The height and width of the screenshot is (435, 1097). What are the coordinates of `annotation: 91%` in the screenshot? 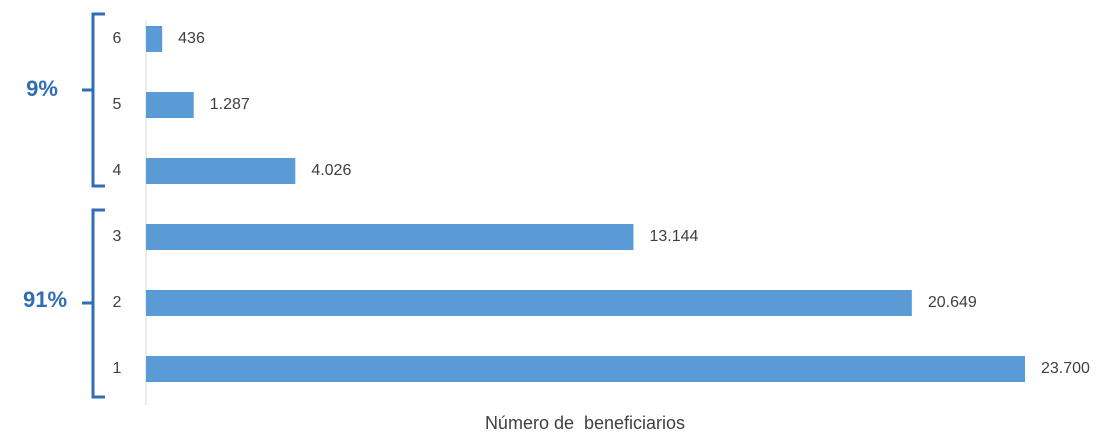 It's located at (45, 299).